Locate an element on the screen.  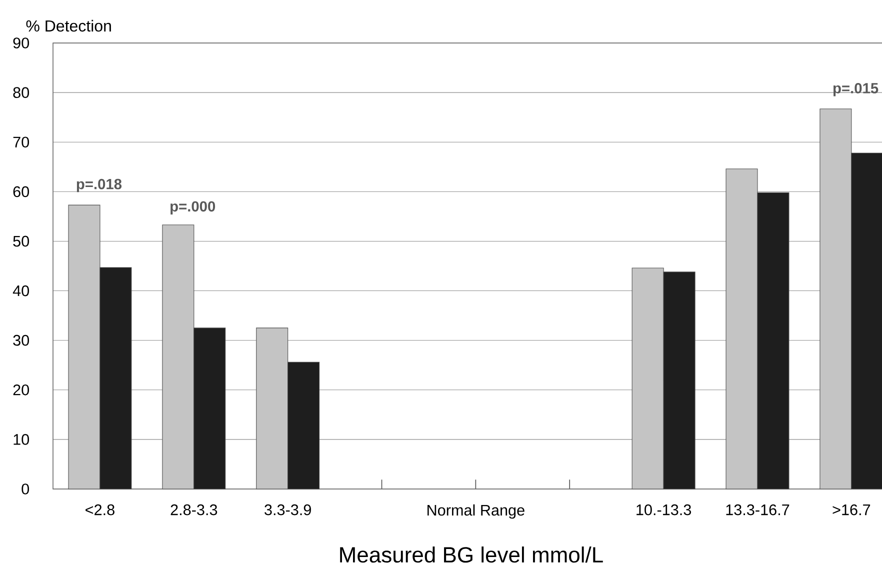
y-tick-label: 30 is located at coordinates (21, 340).